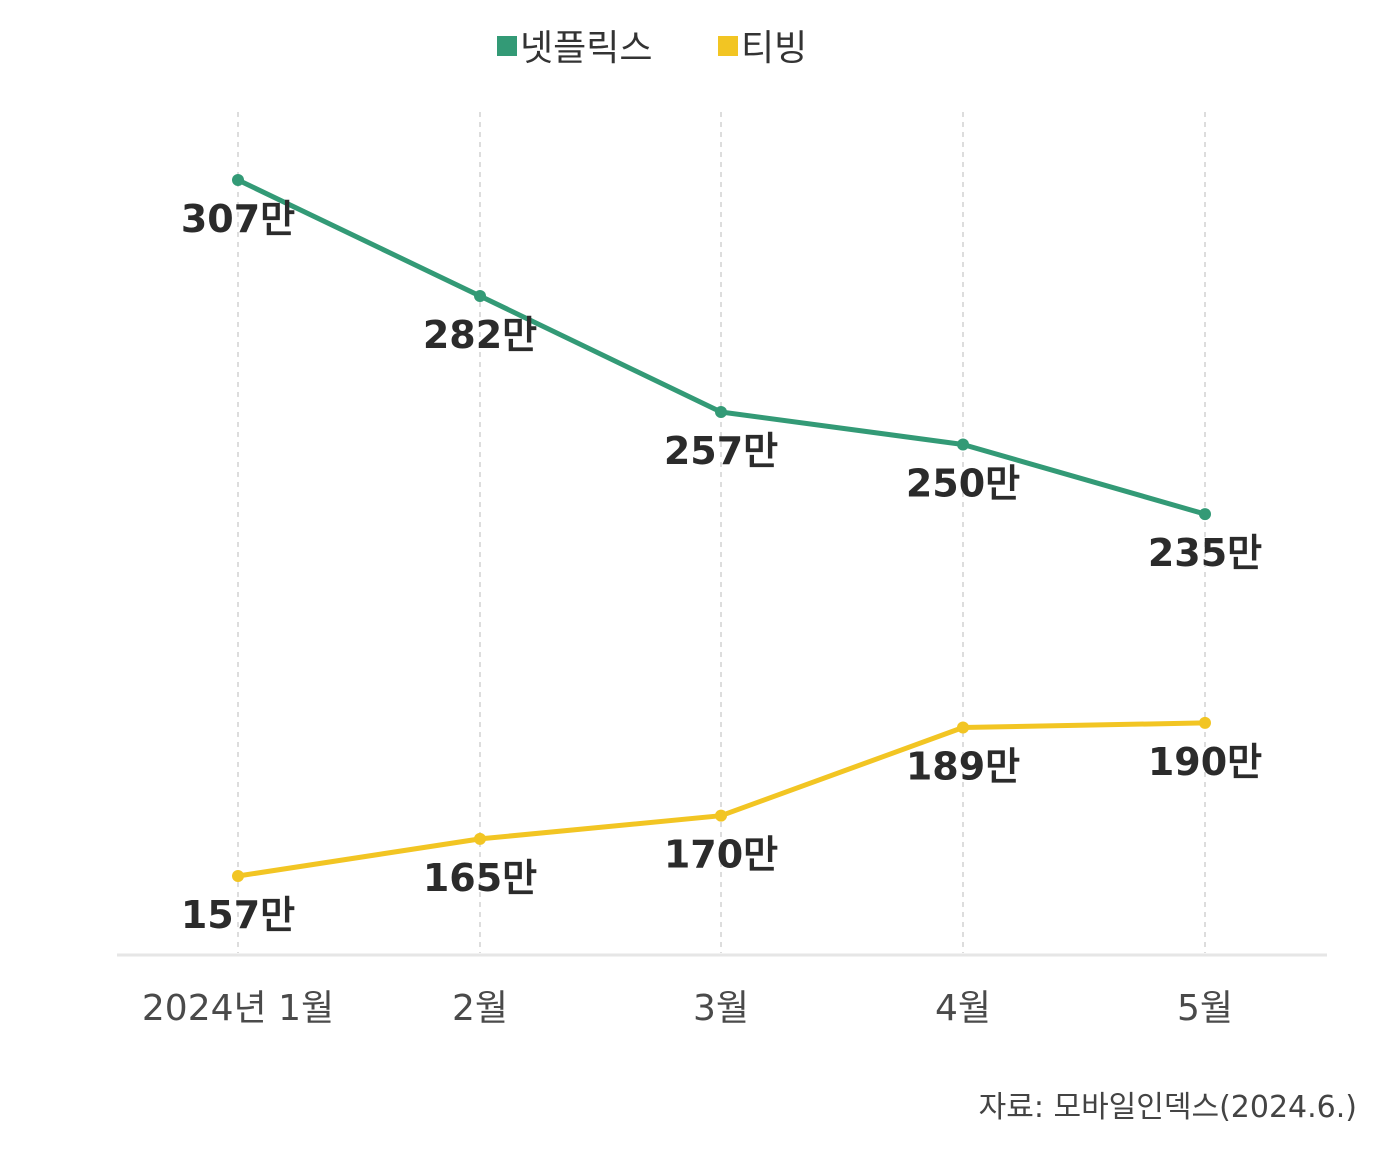 This screenshot has width=1380, height=1150. What do you see at coordinates (480, 1008) in the screenshot?
I see `x-tick-label: 2월` at bounding box center [480, 1008].